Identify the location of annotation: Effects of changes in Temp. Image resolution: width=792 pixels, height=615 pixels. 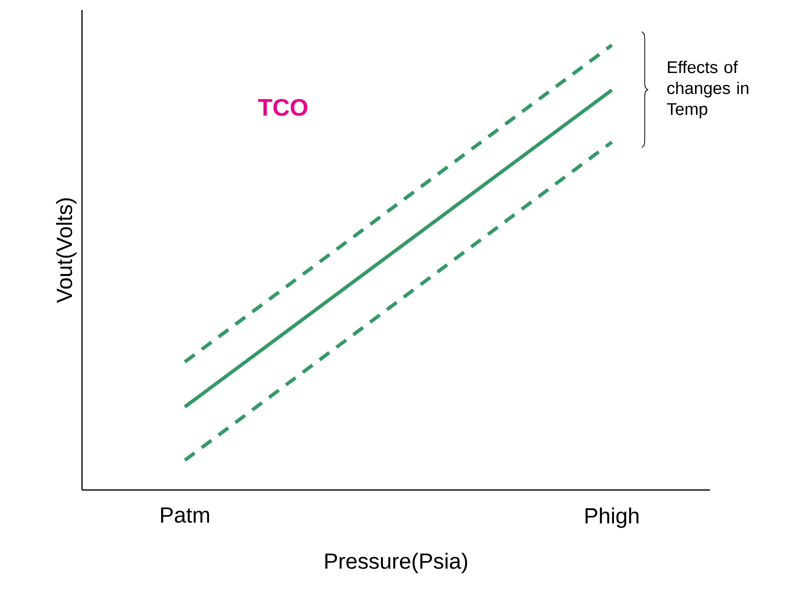
(707, 89).